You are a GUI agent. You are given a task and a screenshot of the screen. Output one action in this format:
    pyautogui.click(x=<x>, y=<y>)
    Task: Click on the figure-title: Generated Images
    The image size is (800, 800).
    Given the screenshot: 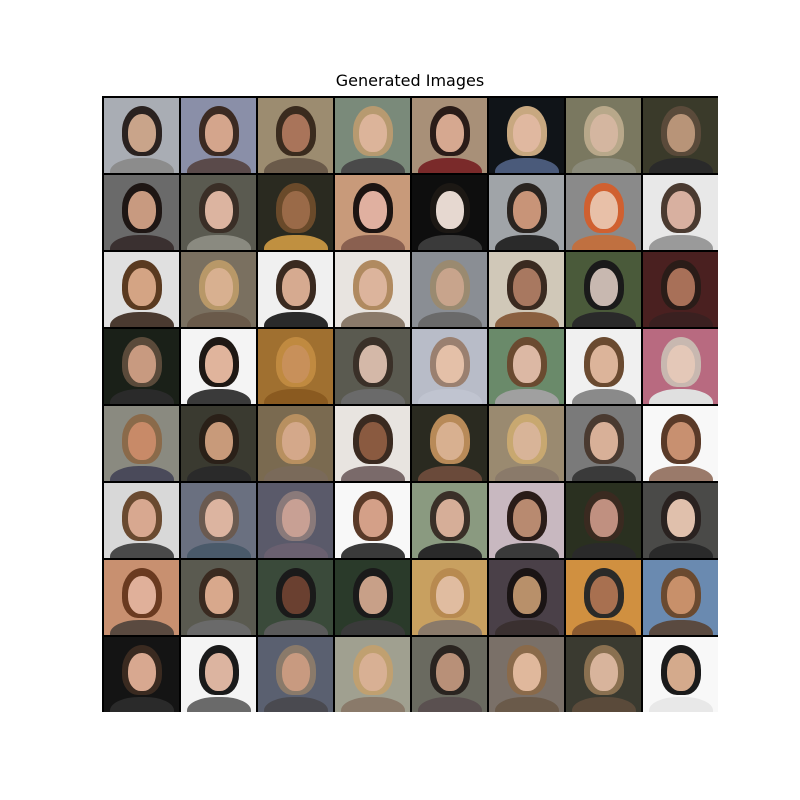 What is the action you would take?
    pyautogui.click(x=410, y=80)
    